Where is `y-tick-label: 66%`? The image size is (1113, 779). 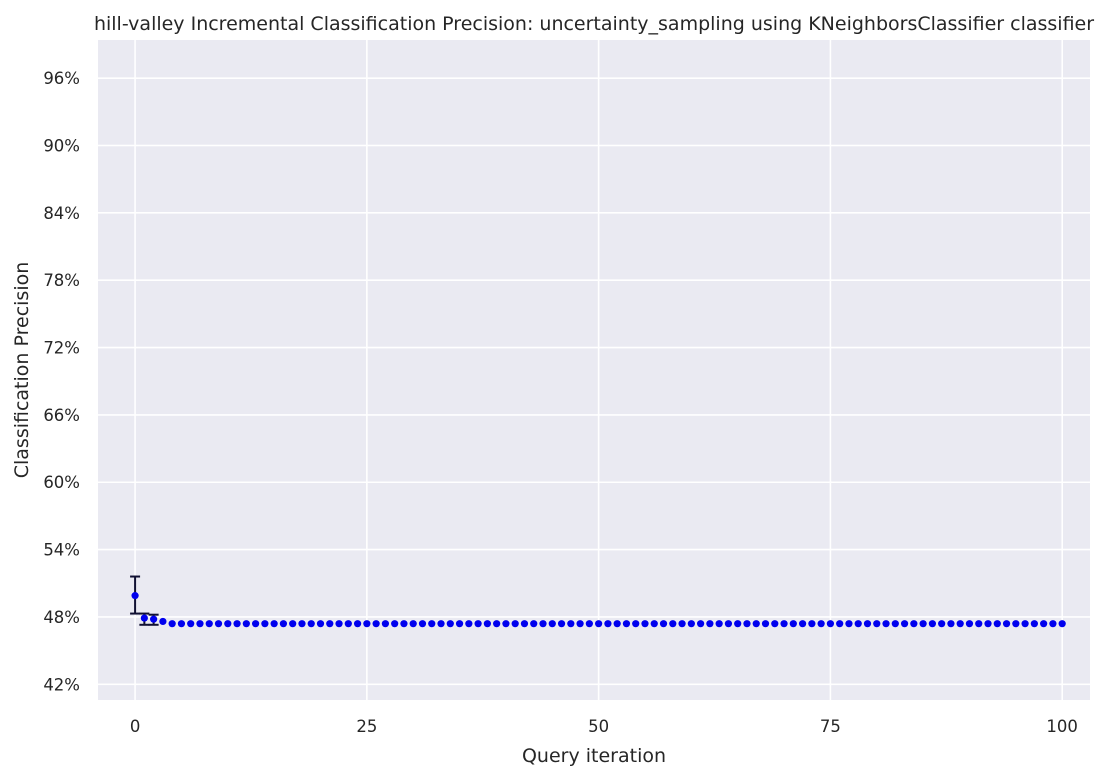
y-tick-label: 66% is located at coordinates (61, 415).